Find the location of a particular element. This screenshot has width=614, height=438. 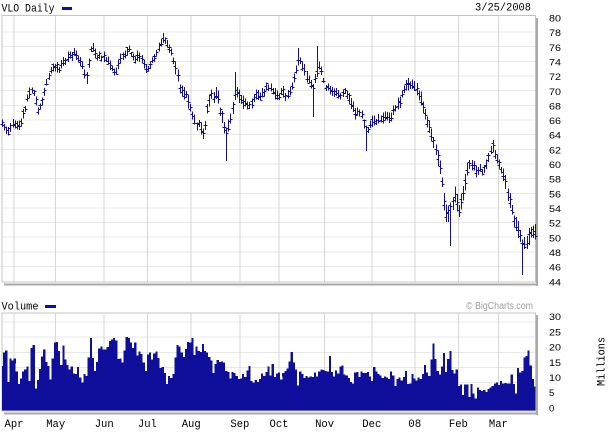

svg-text: 15 is located at coordinates (555, 363).